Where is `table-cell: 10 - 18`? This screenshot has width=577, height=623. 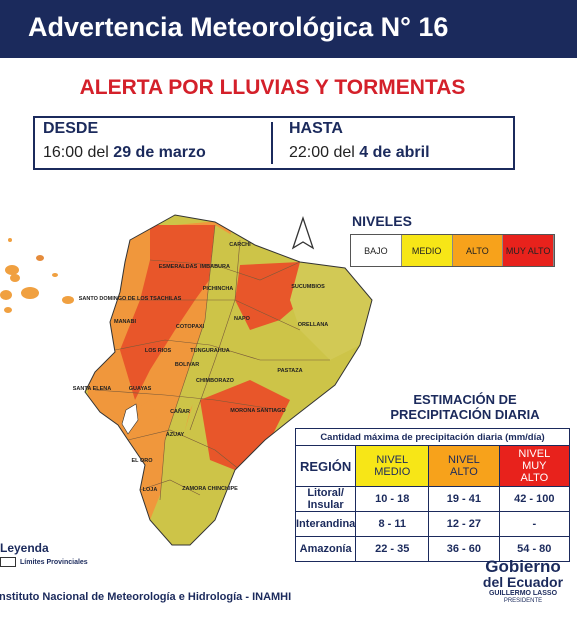 table-cell: 10 - 18 is located at coordinates (392, 499).